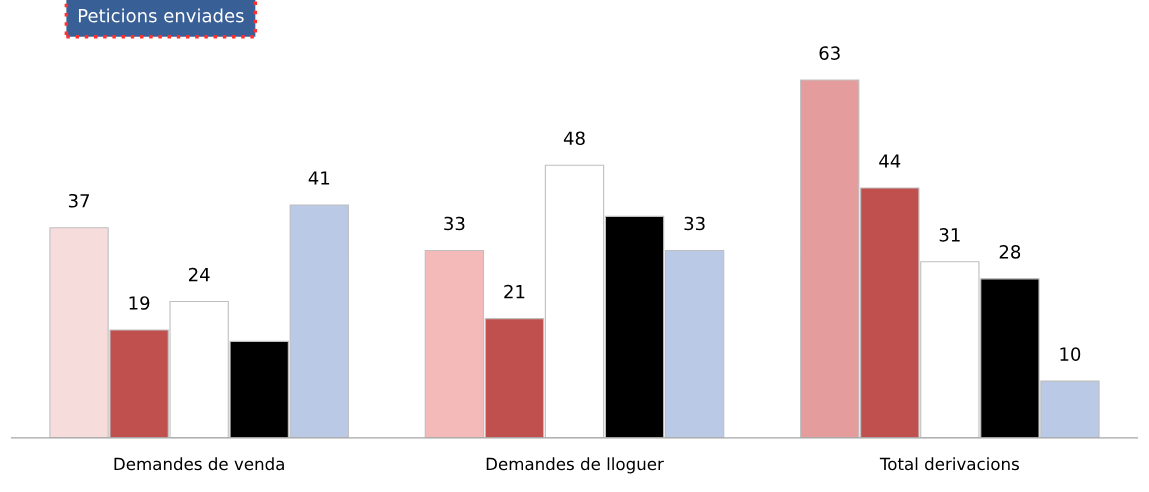 The height and width of the screenshot is (492, 1149). What do you see at coordinates (890, 161) in the screenshot?
I see `data-label: 44` at bounding box center [890, 161].